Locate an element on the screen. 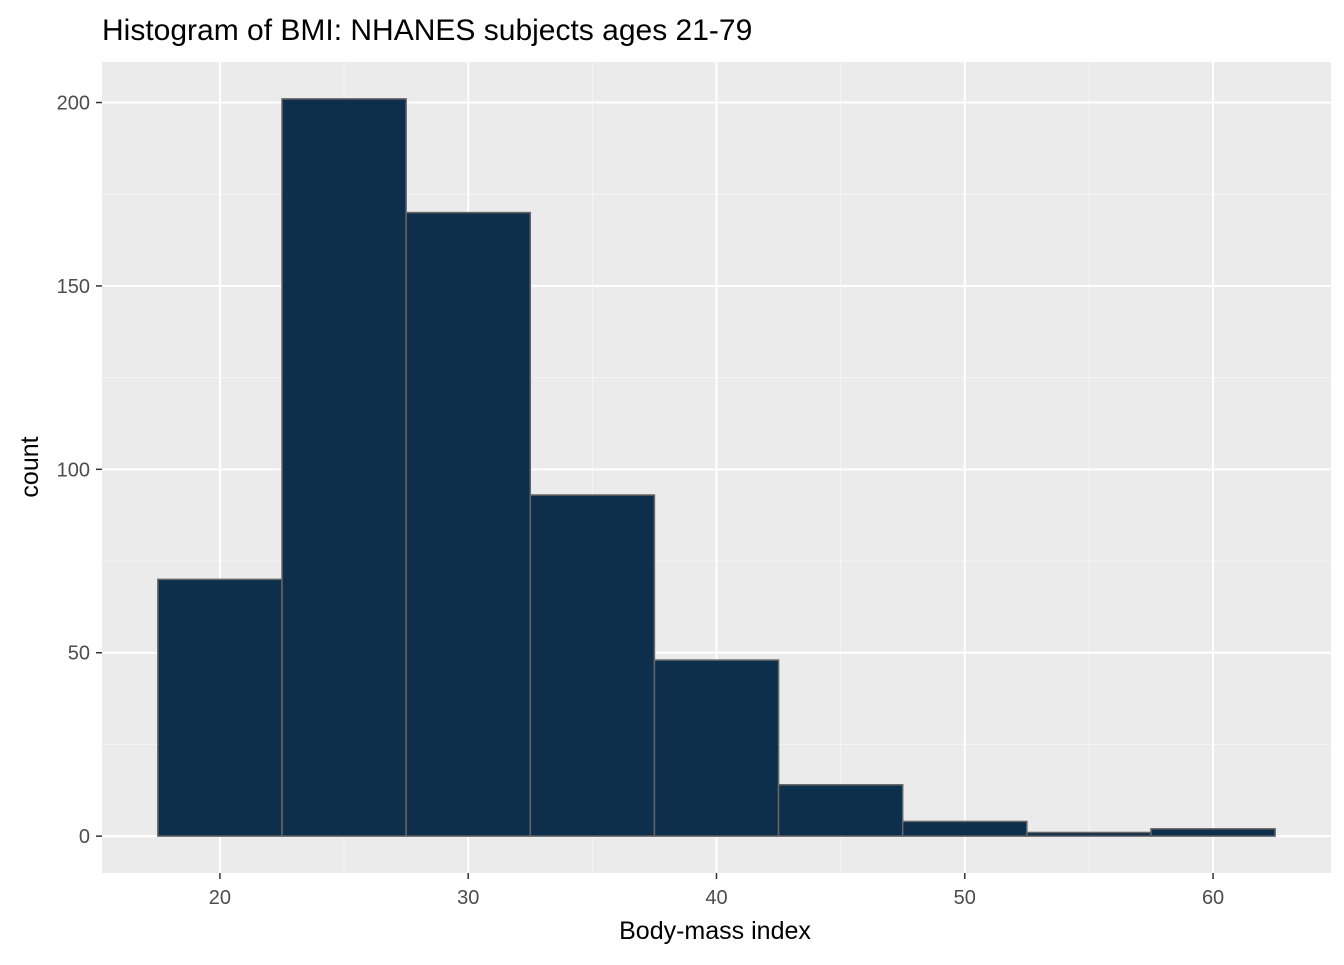 This screenshot has height=965, width=1344. x-tick-label: 30 is located at coordinates (468, 898).